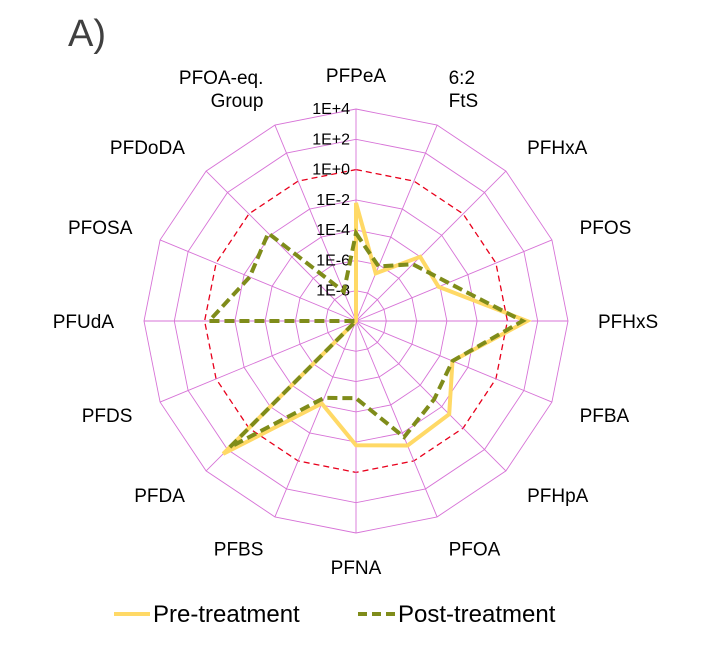  Describe the element at coordinates (333, 230) in the screenshot. I see `radial-tick-label: 1E-4` at that location.